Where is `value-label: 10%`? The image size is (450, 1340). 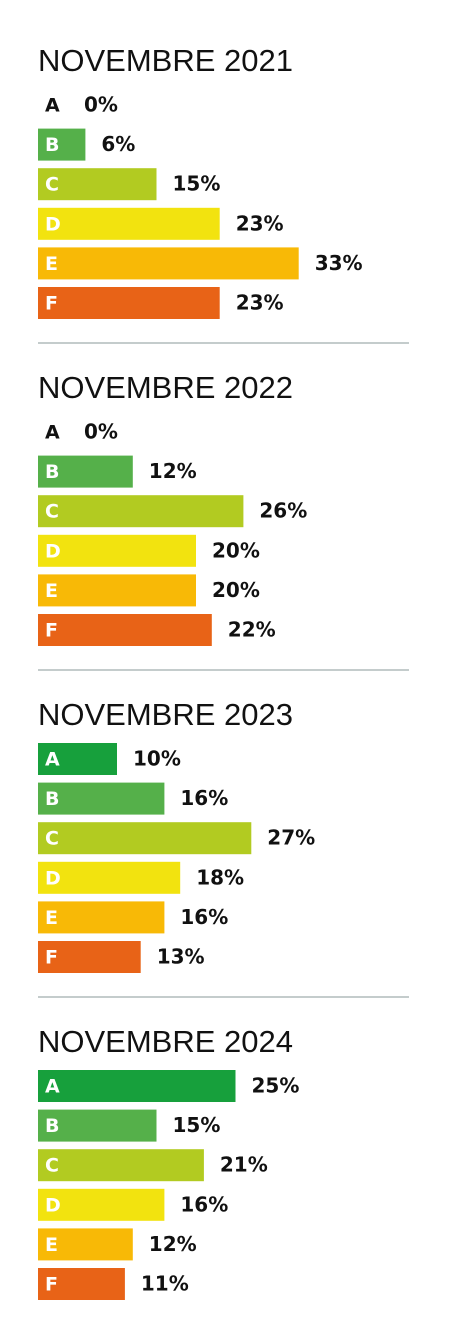 value-label: 10% is located at coordinates (157, 759).